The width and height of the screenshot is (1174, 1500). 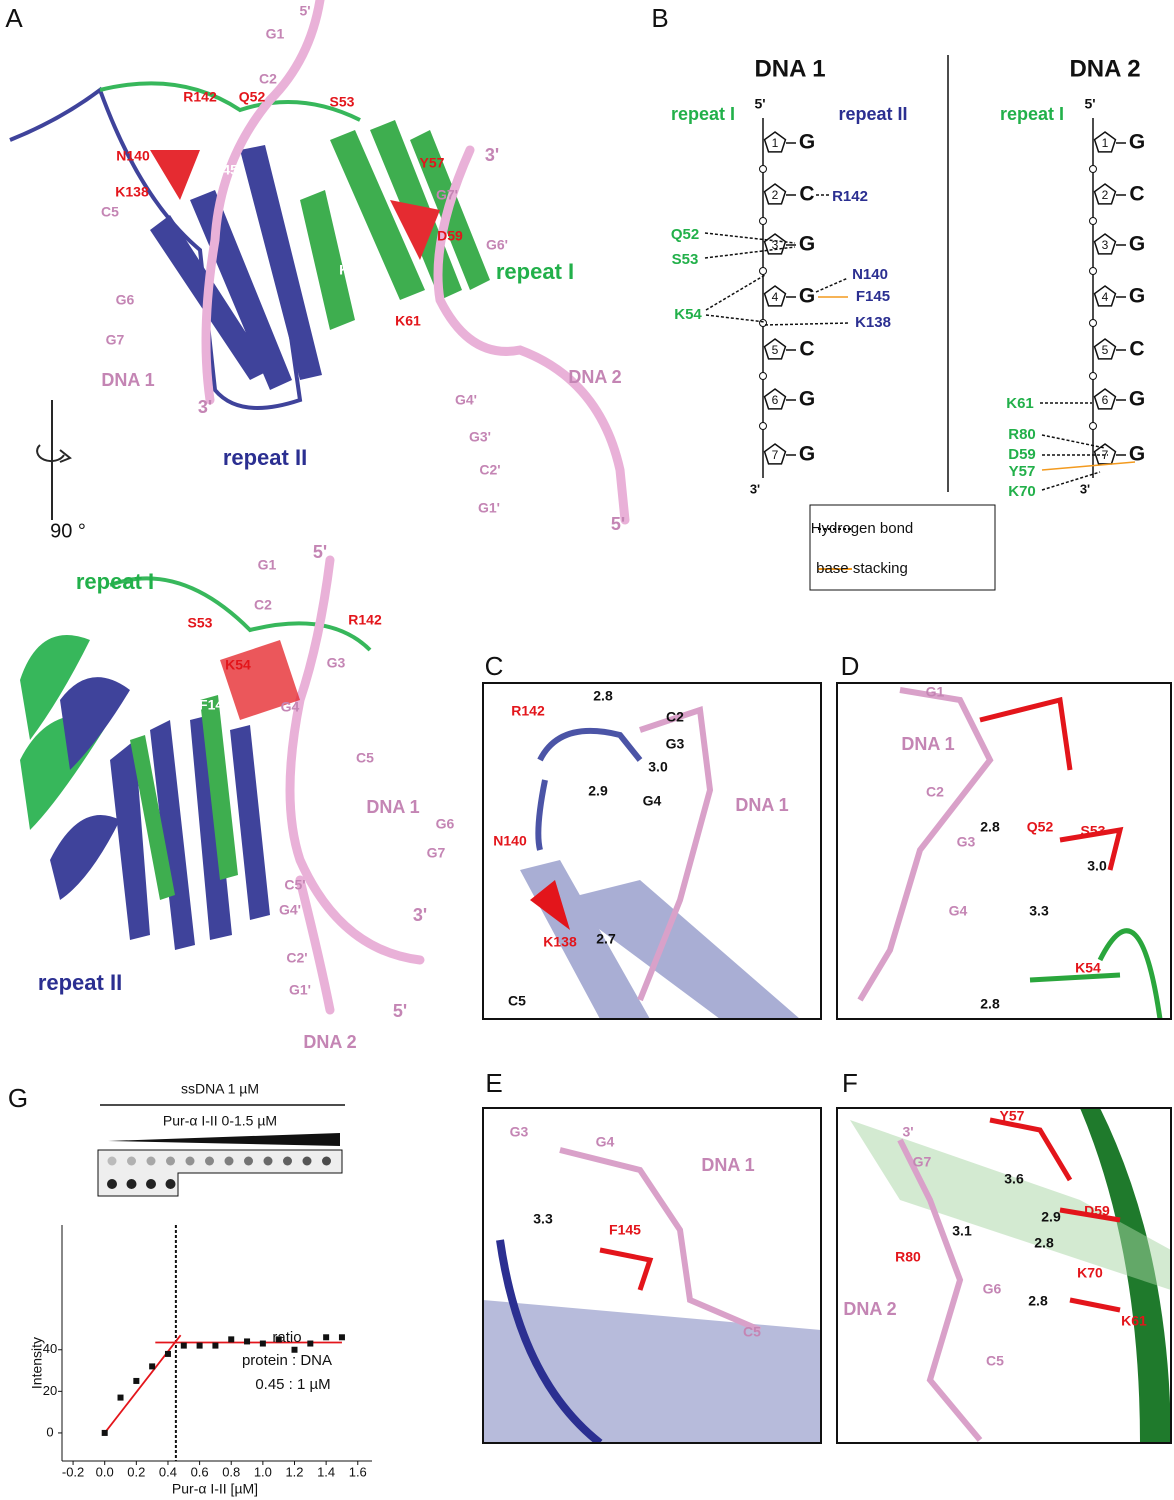 What do you see at coordinates (14, 18) in the screenshot?
I see `panel-letter: A` at bounding box center [14, 18].